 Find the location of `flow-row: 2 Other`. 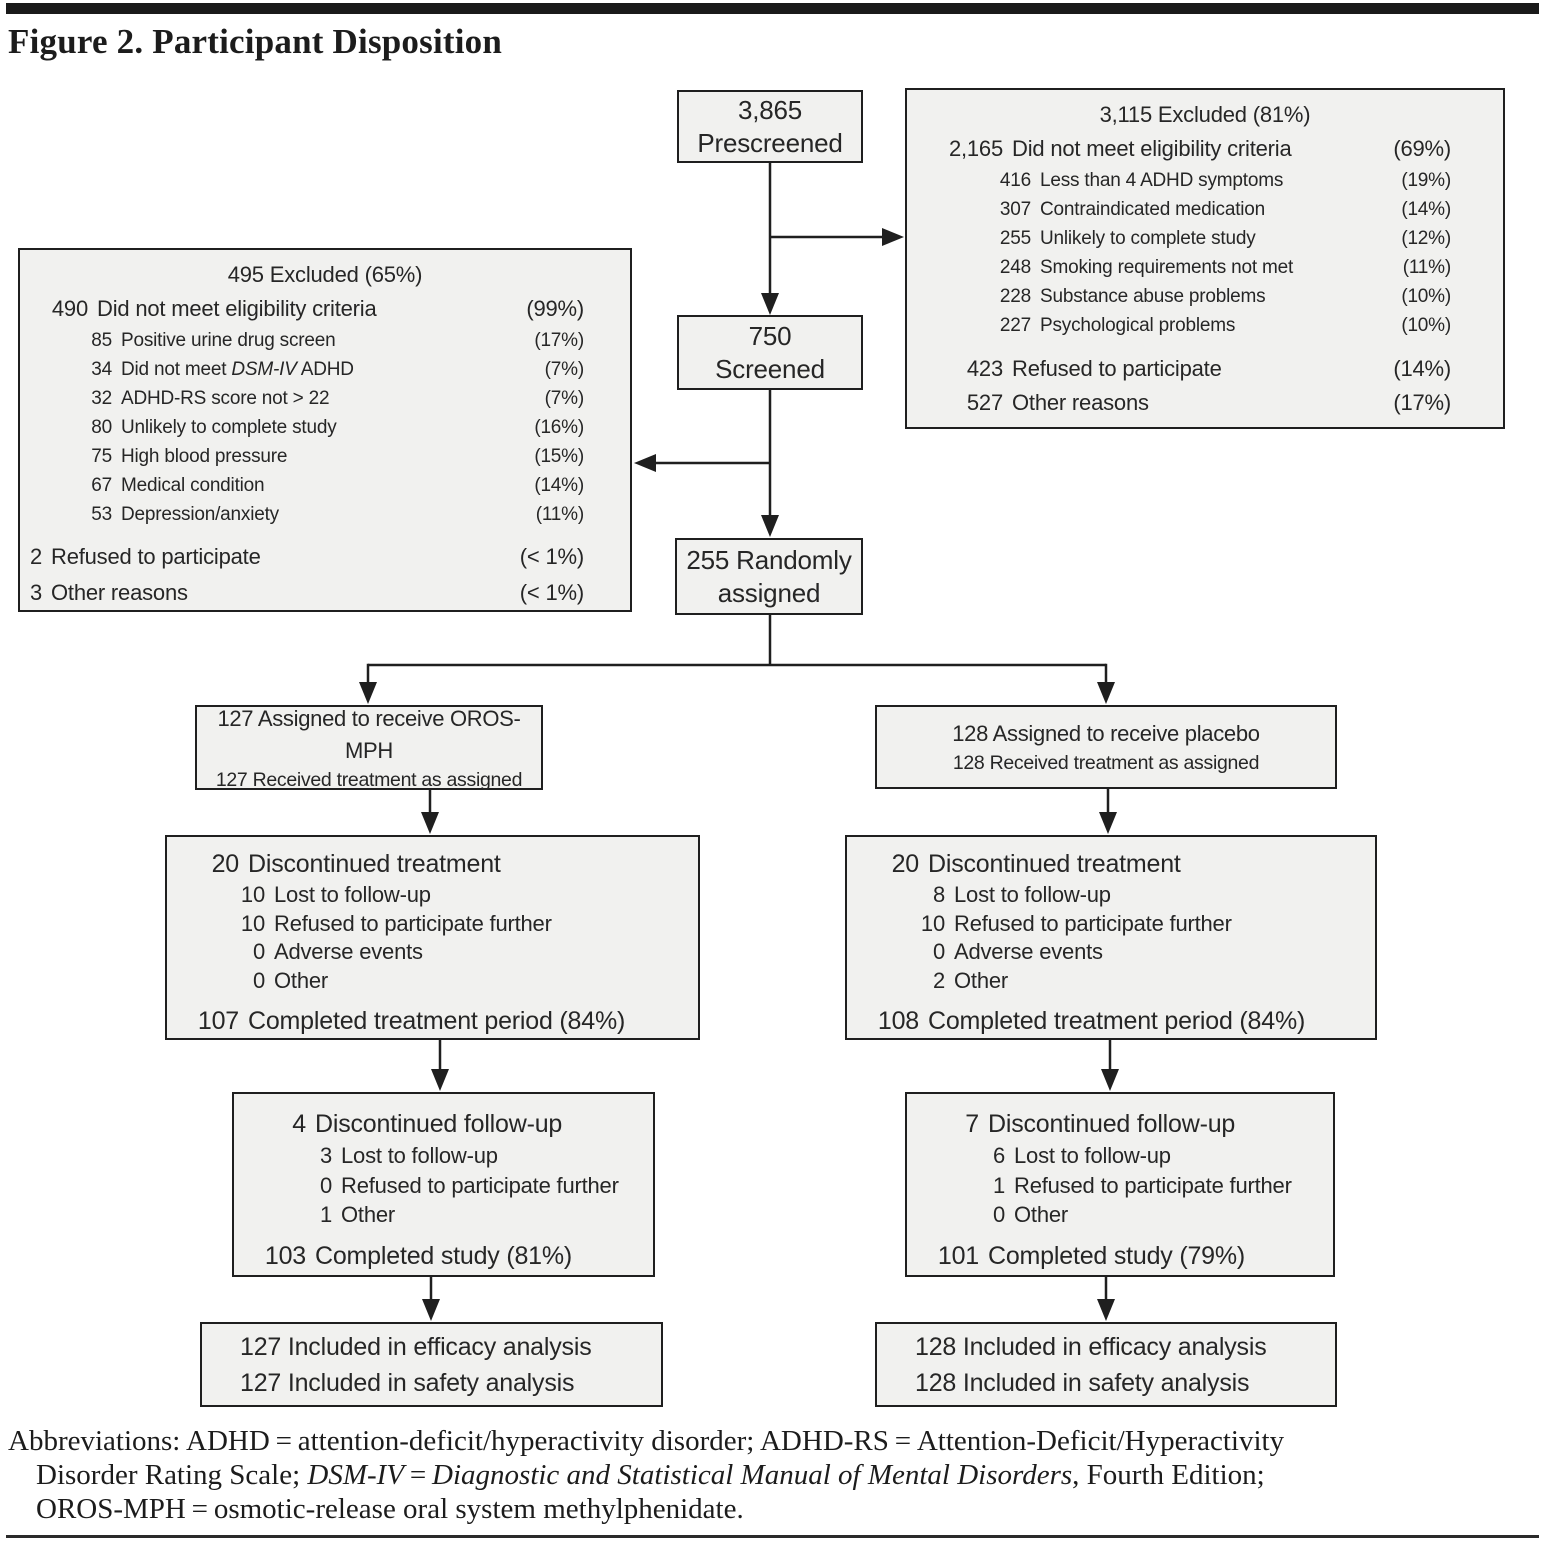

flow-row: 2 Other is located at coordinates (1111, 981).